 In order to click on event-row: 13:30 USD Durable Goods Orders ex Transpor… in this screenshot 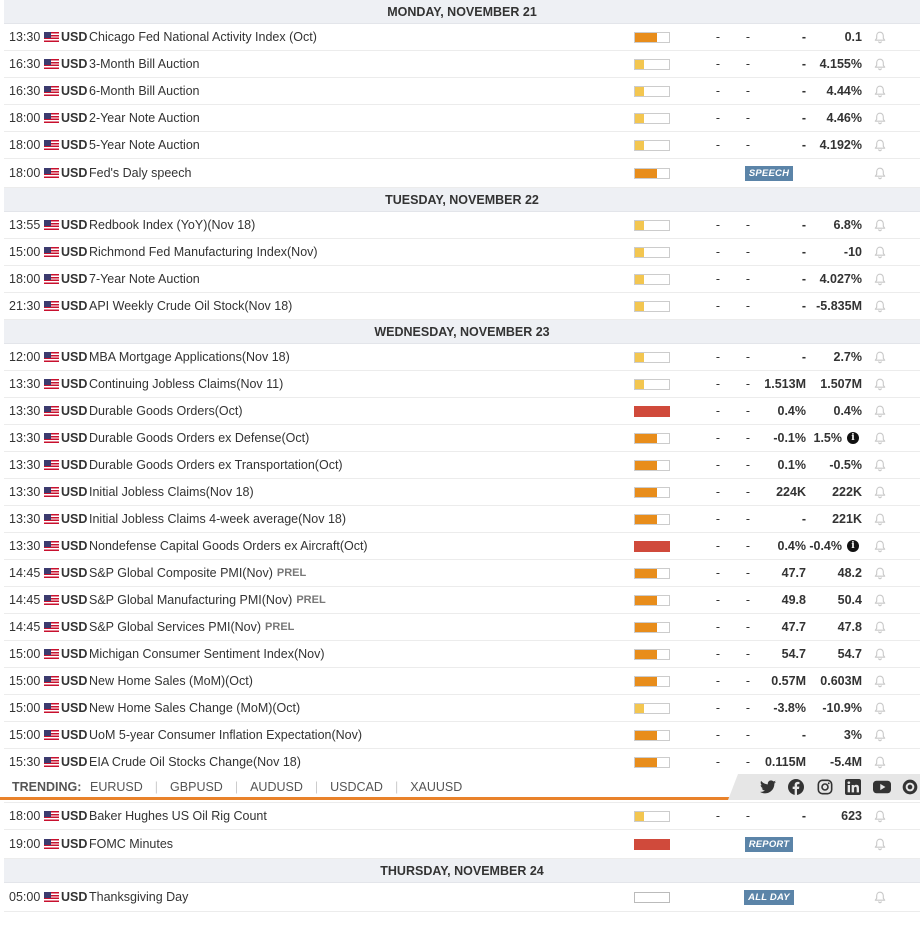, I will do `click(462, 465)`.